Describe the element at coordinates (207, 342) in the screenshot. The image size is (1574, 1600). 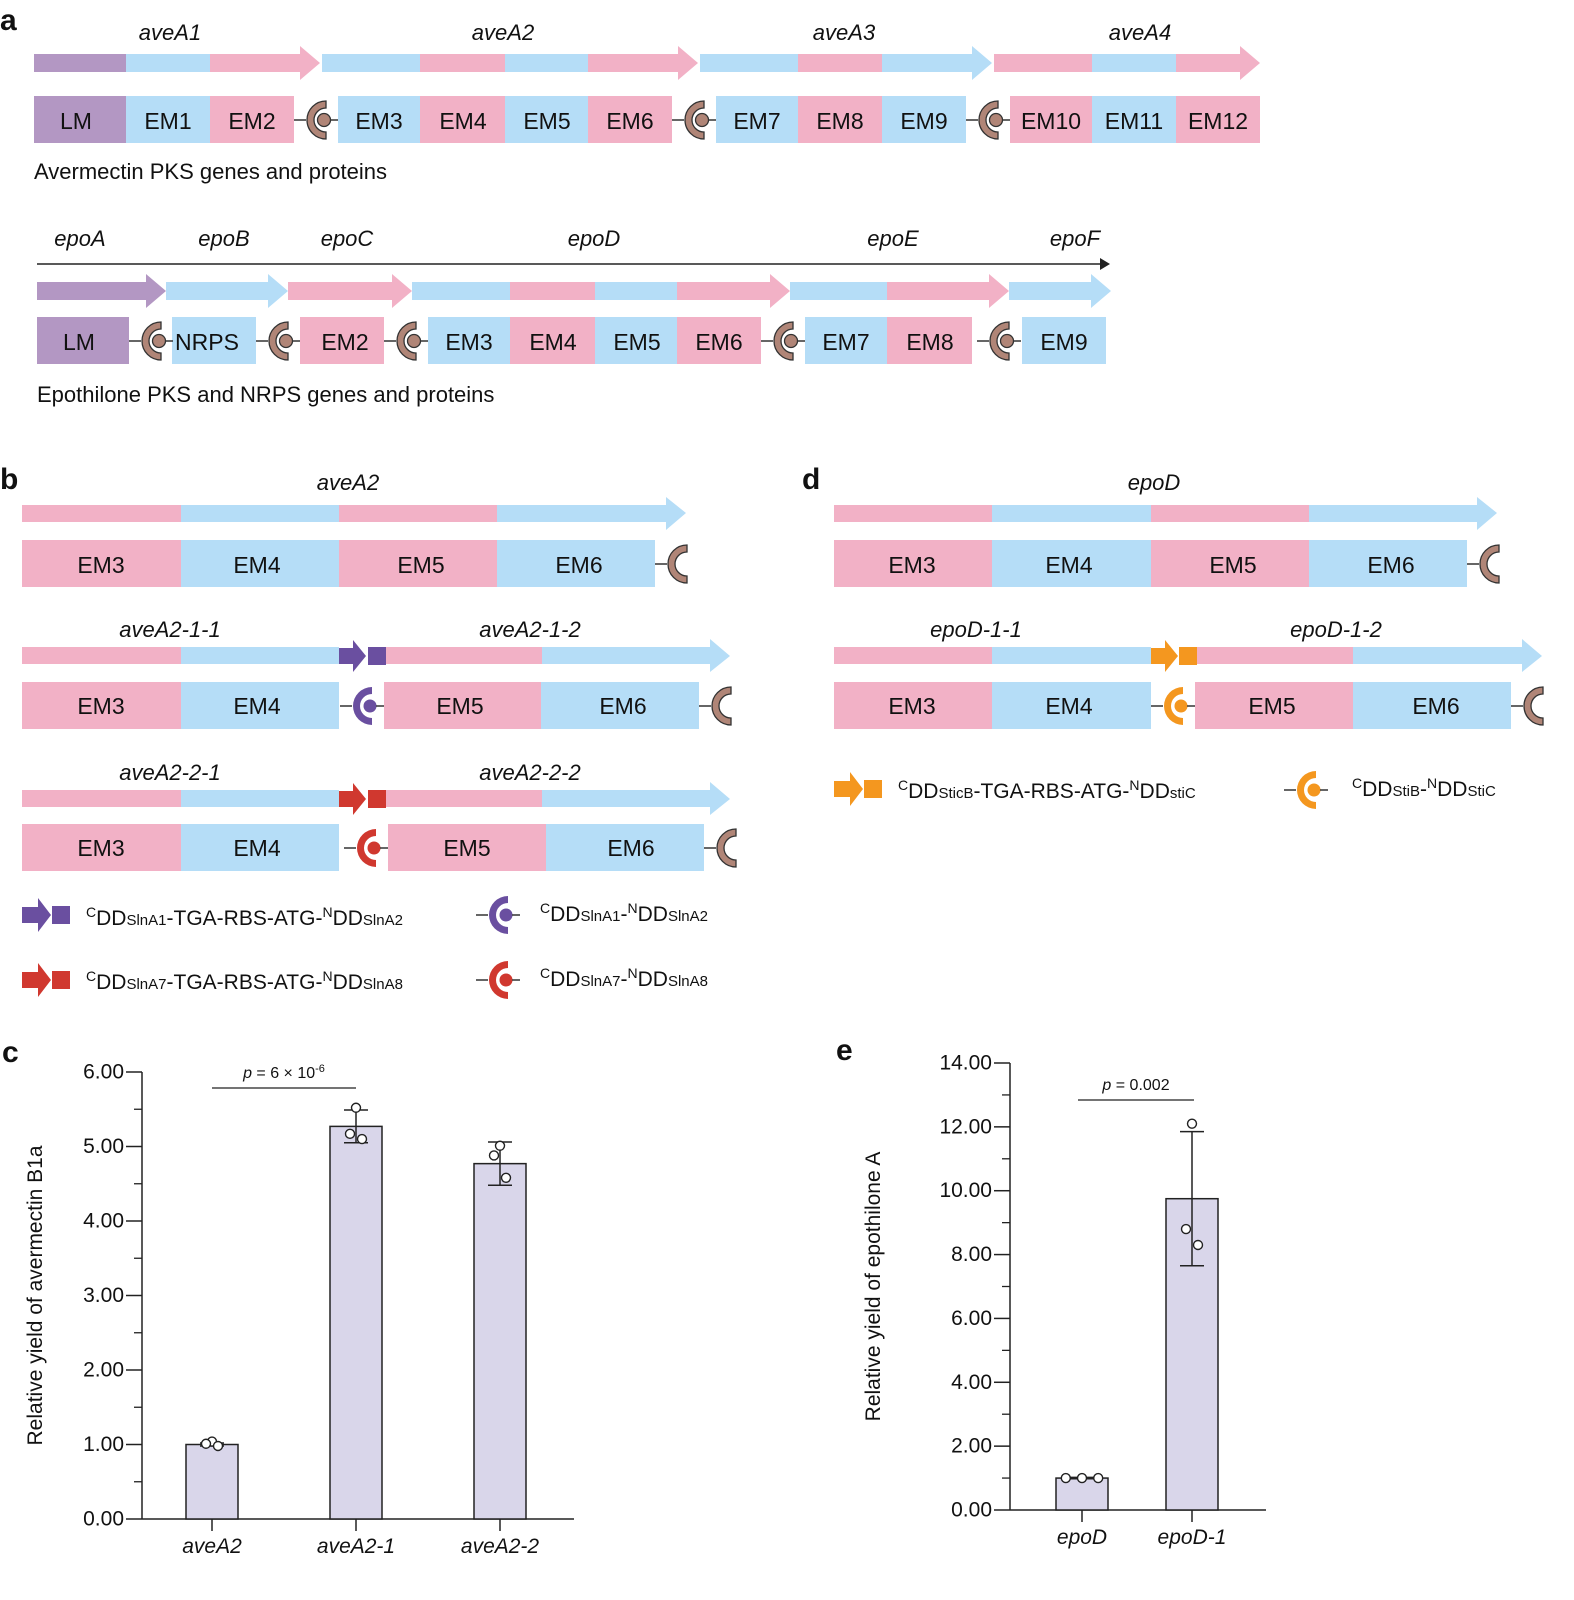
I see `module-label: NRPS` at that location.